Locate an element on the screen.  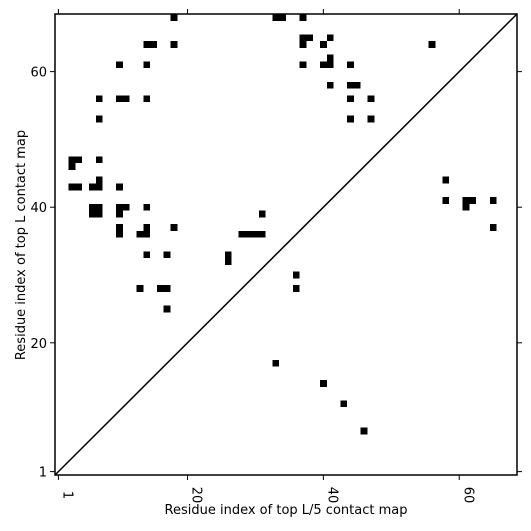
y-axis-label: Residue index of top L contact map is located at coordinates (21, 245).